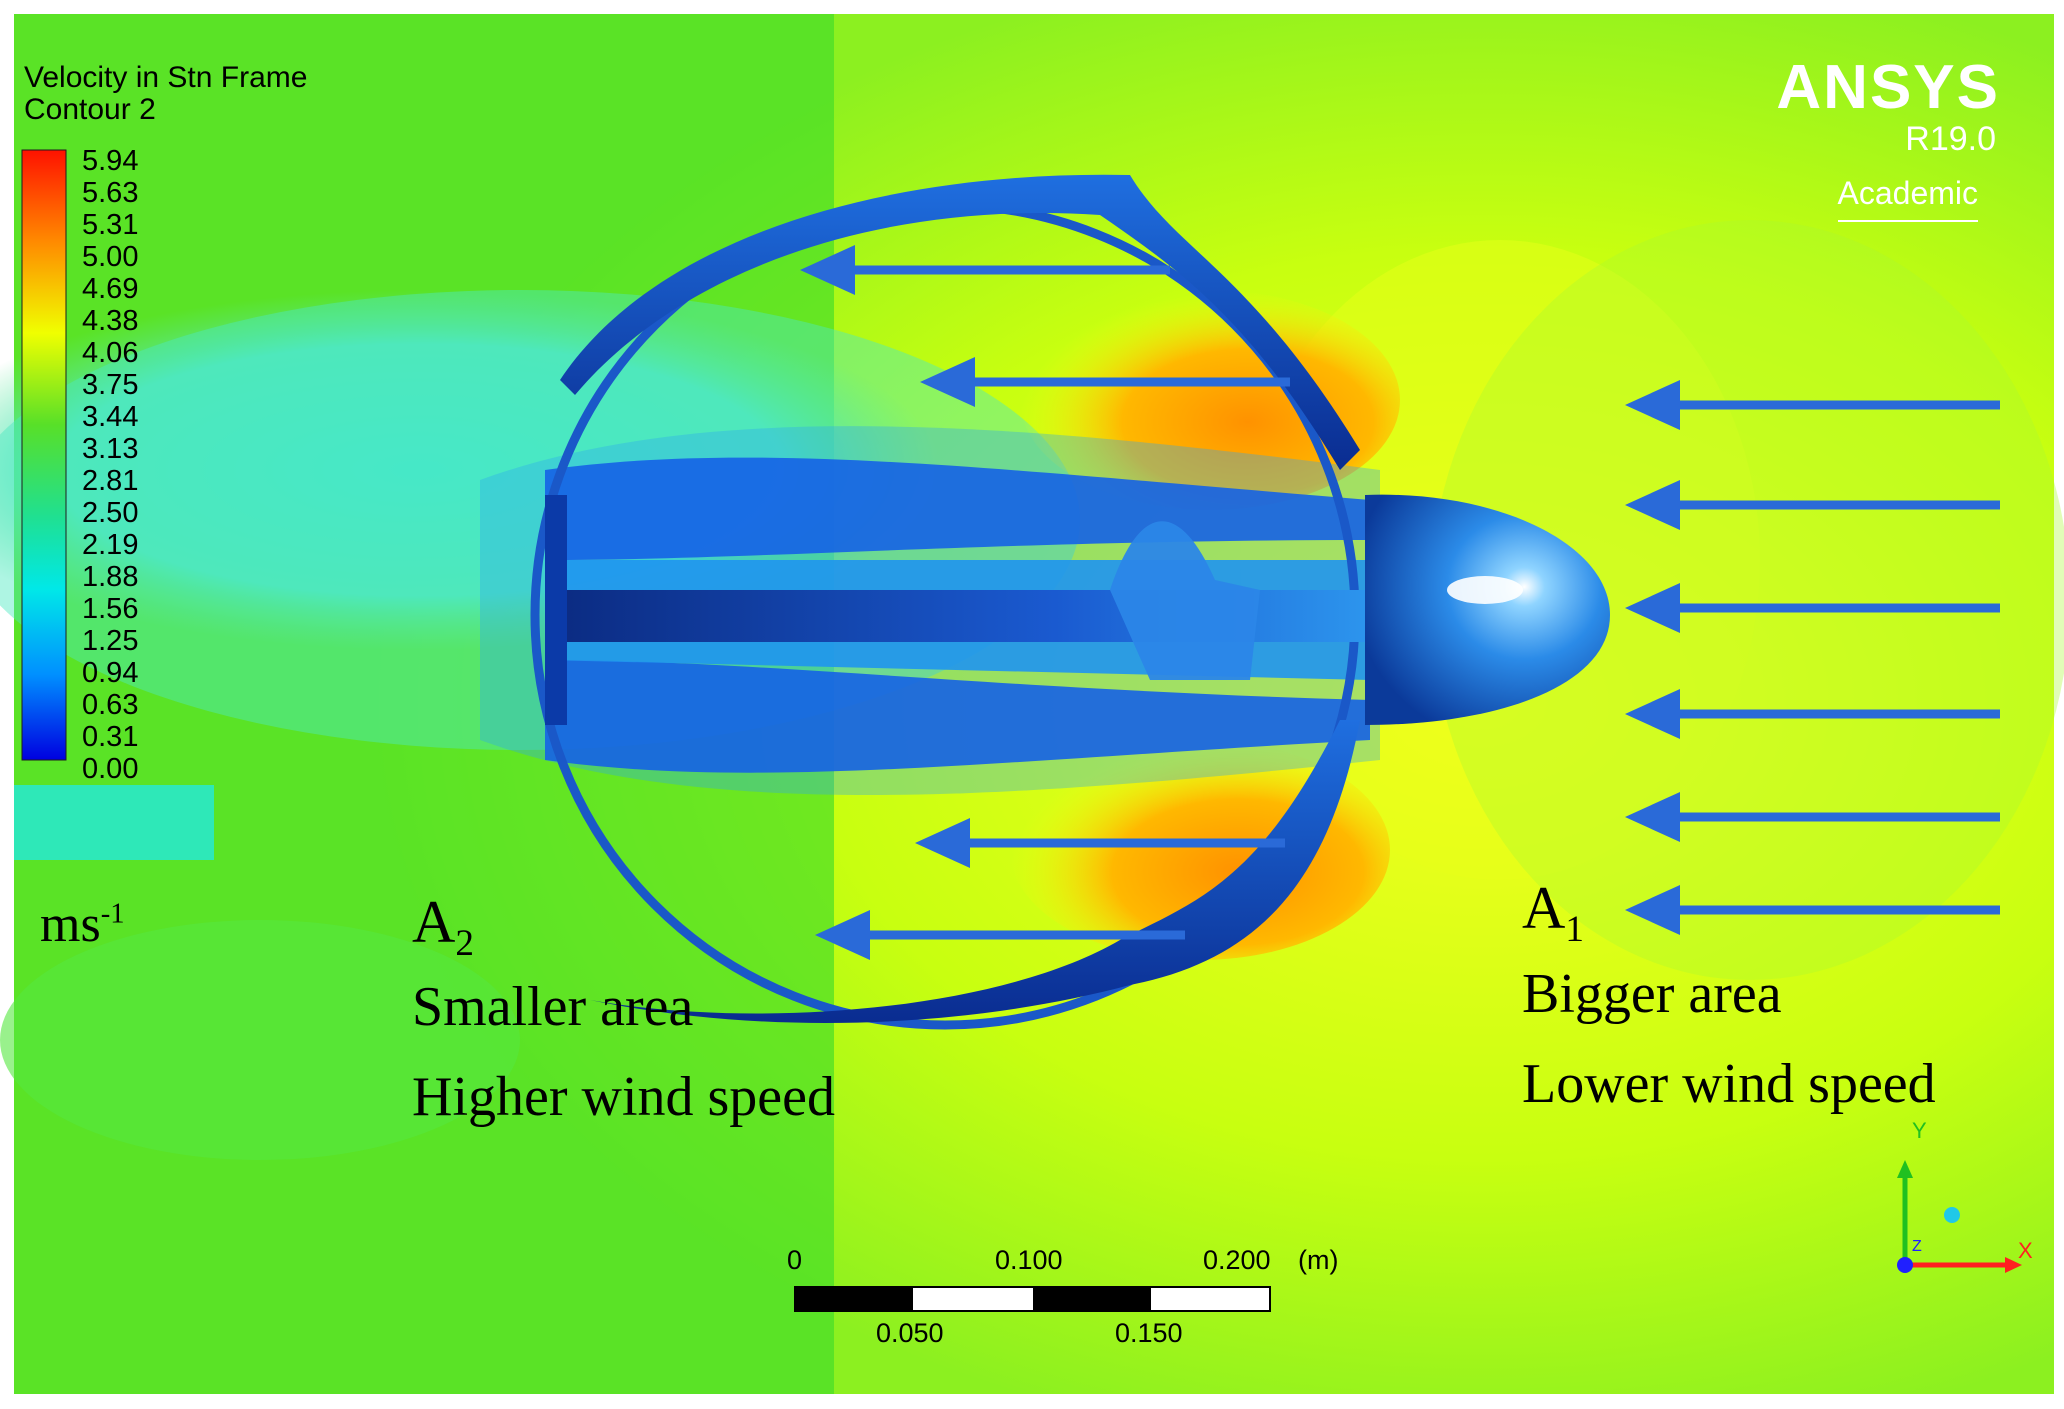 This screenshot has width=2064, height=1409. I want to click on inlet-area-symbol: A, so click(1544, 908).